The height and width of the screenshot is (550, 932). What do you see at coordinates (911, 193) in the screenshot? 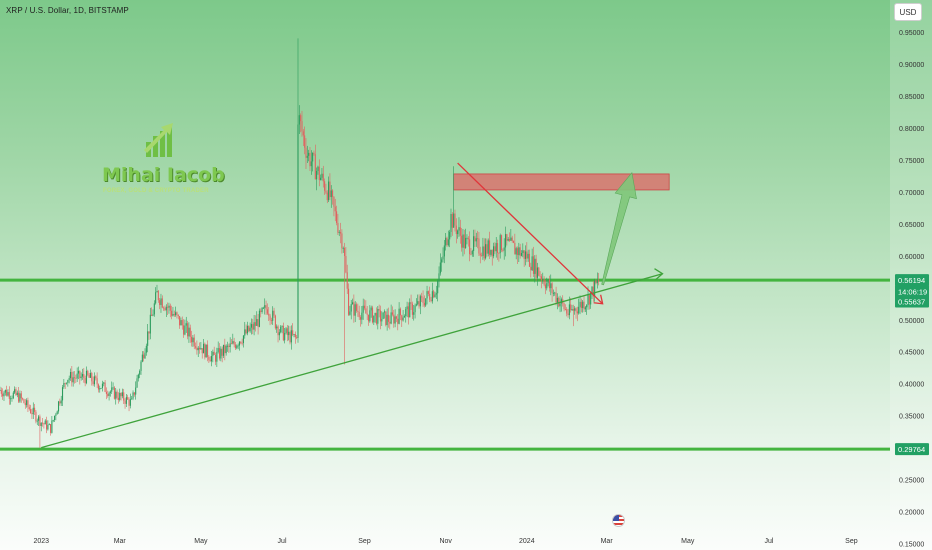
I see `y-tick-label: 0.70000` at bounding box center [911, 193].